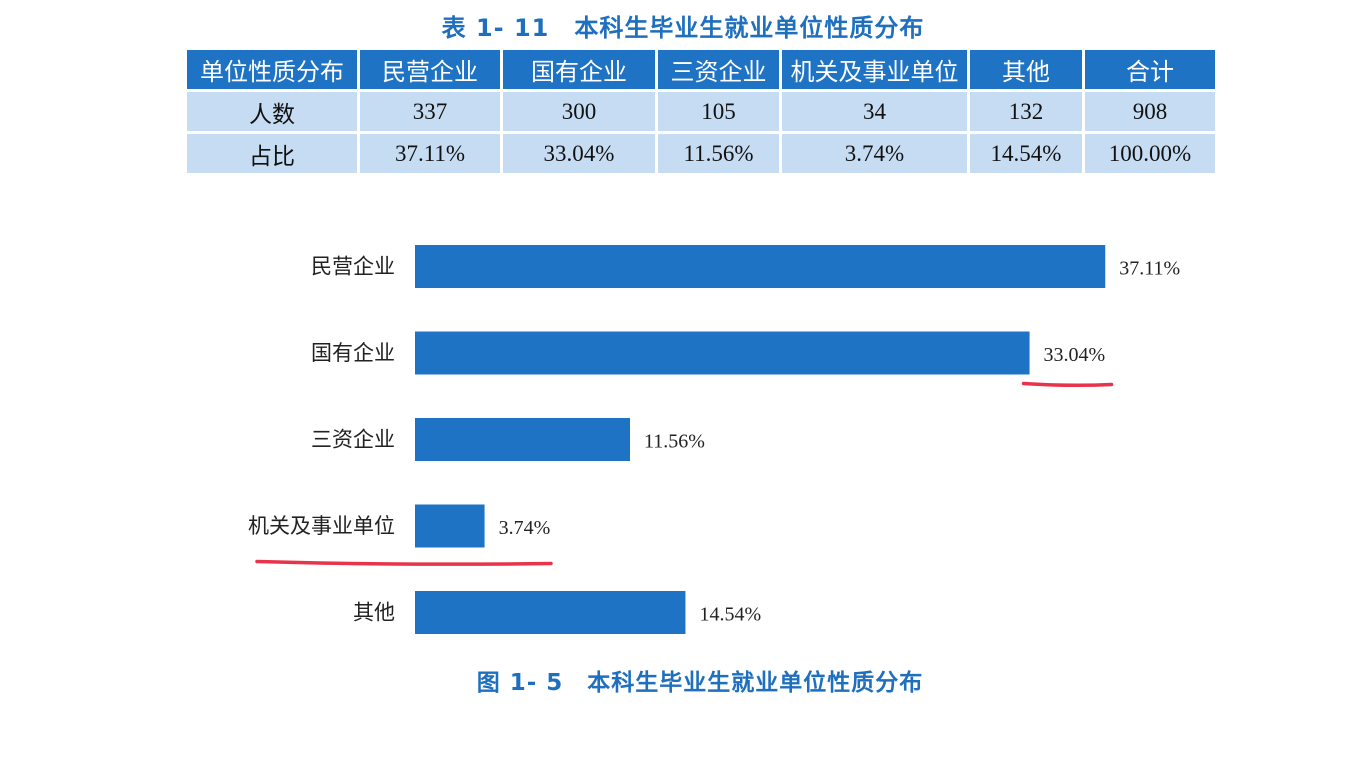  Describe the element at coordinates (430, 153) in the screenshot. I see `table-cell: 37.11%` at that location.